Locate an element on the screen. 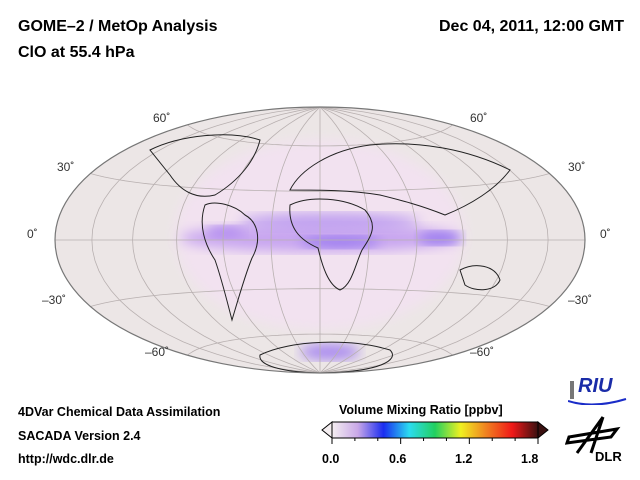 Image resolution: width=640 pixels, height=480 pixels. lat-label-60n-left: 60˚ is located at coordinates (162, 118).